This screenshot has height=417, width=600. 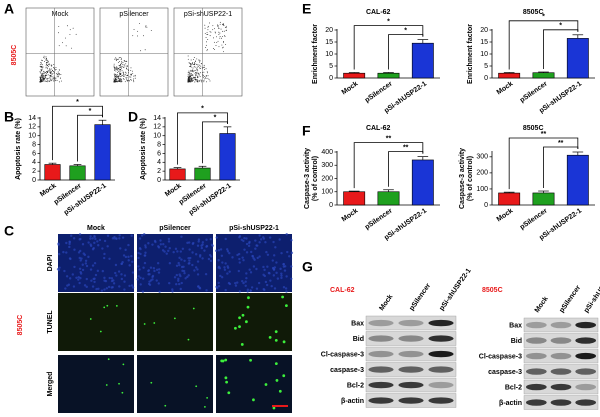 What do you see at coordinates (50, 384) in the screenshot?
I see `row-label: Merged` at bounding box center [50, 384].